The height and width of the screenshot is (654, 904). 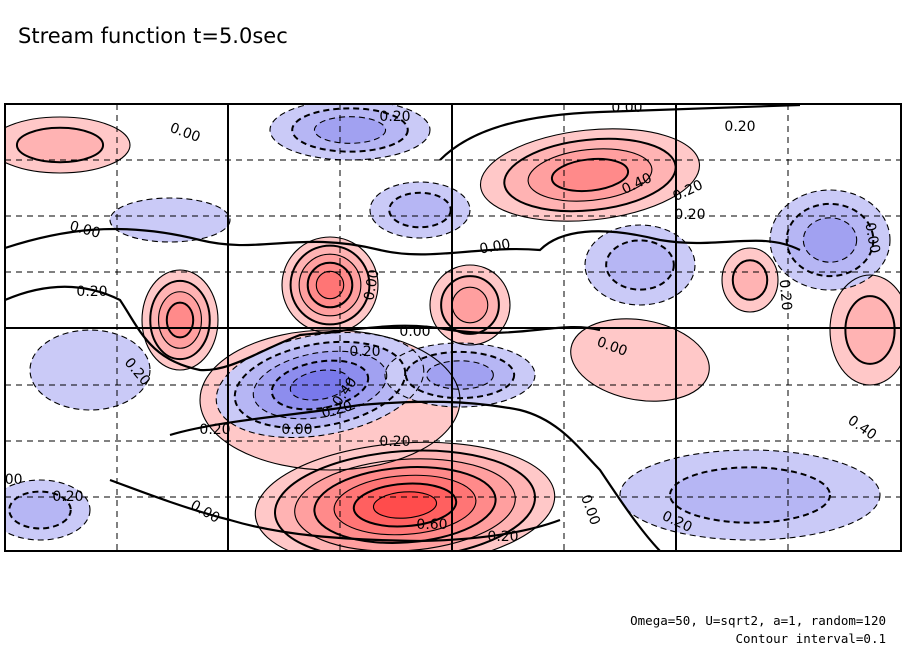 What do you see at coordinates (364, 352) in the screenshot?
I see `contour-label-14: 0.20` at bounding box center [364, 352].